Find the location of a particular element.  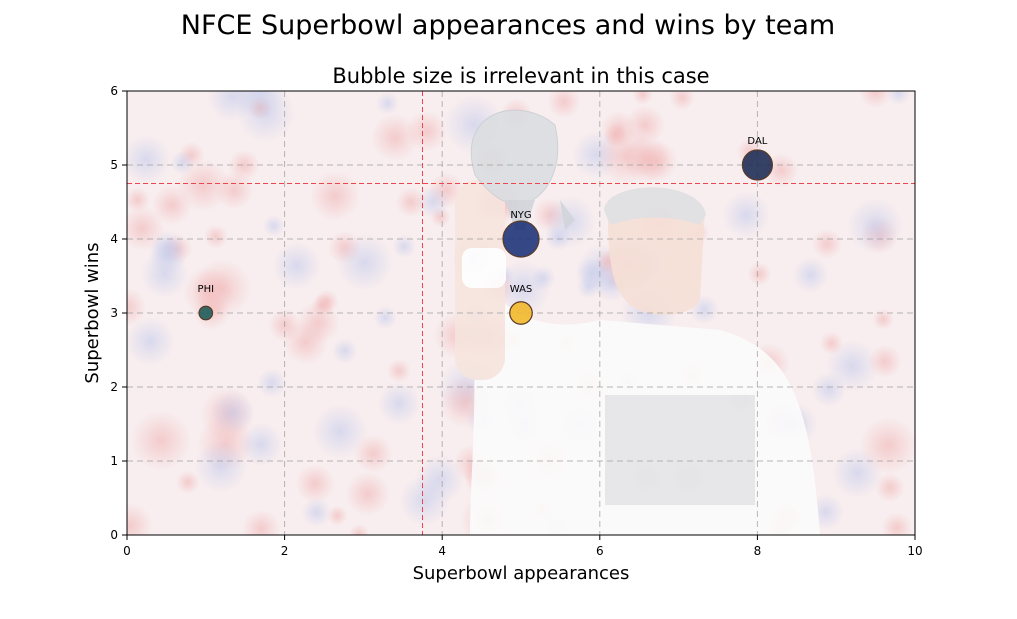

x-tick-label: 0 is located at coordinates (127, 551).